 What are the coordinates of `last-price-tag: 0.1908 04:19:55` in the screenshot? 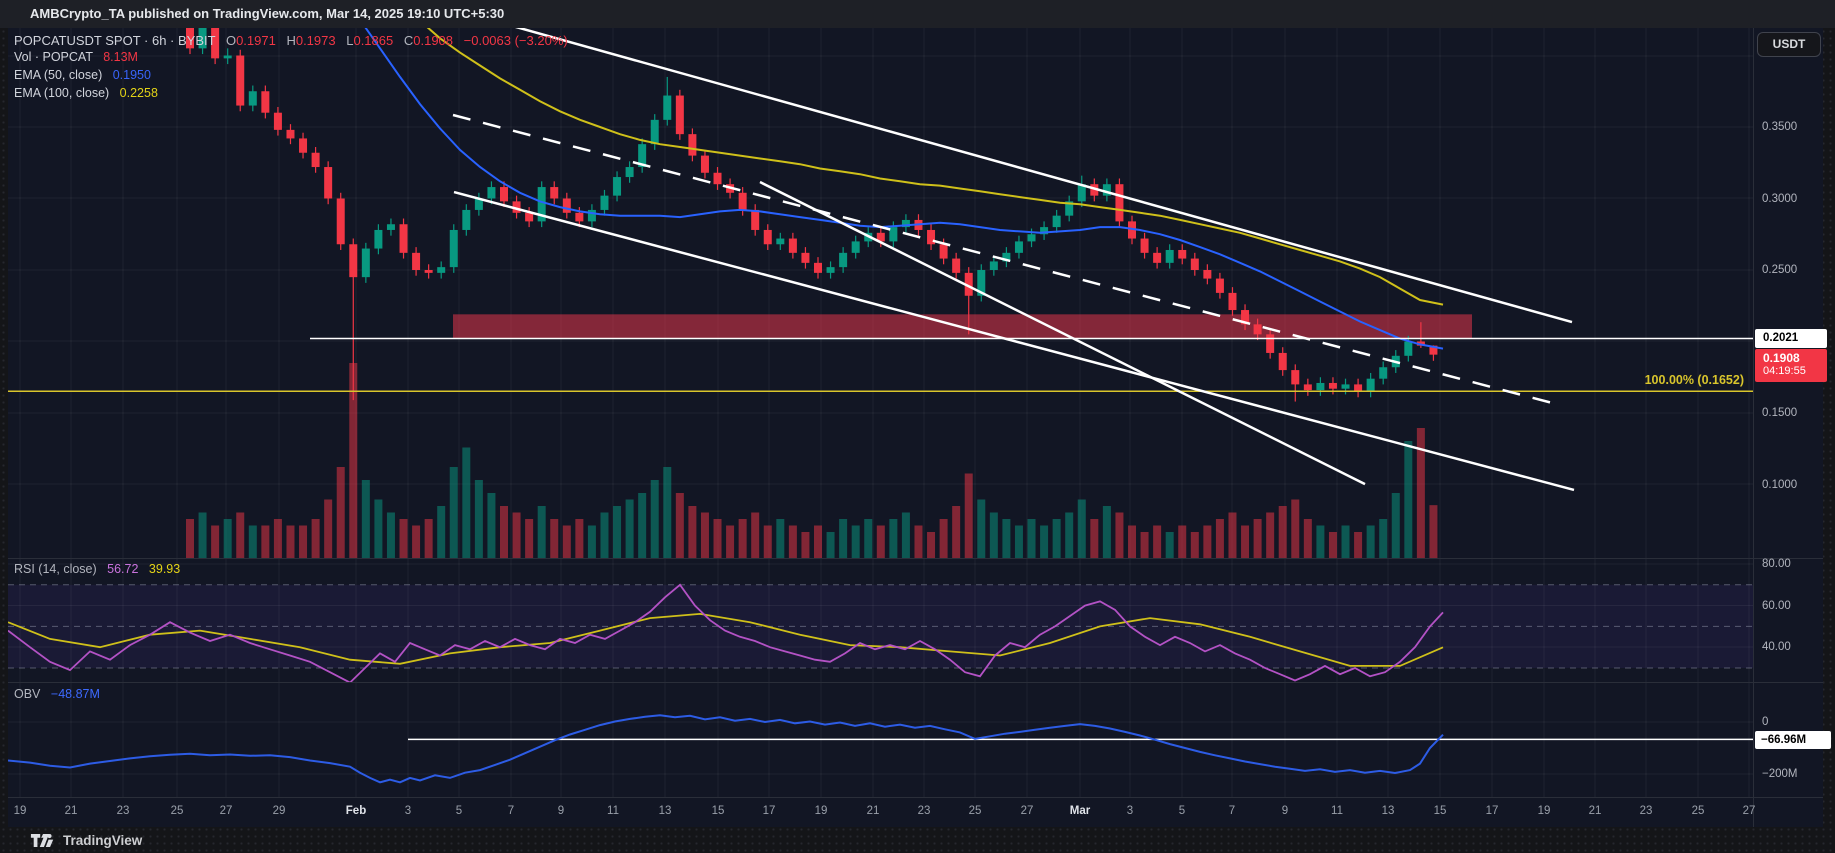 It's located at (1791, 365).